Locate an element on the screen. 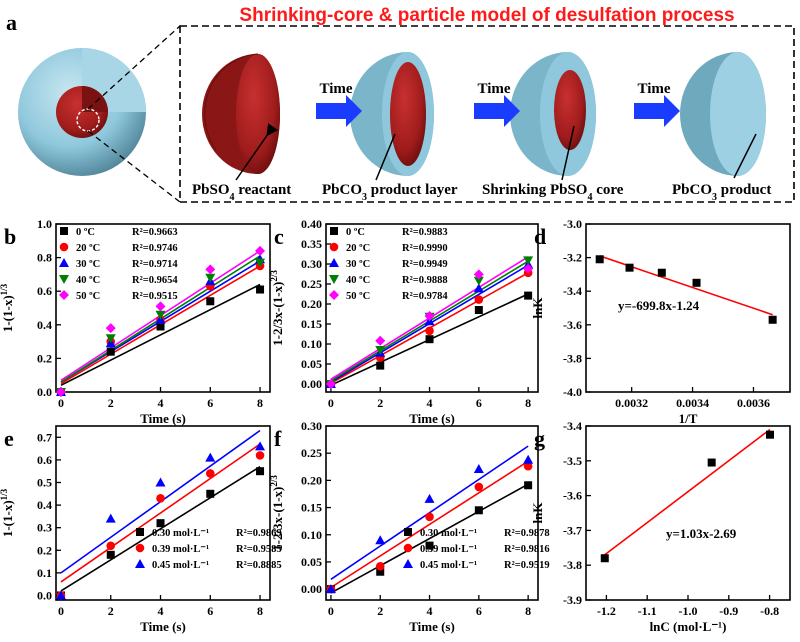  x-tick-label: 0.0036 is located at coordinates (753, 403).